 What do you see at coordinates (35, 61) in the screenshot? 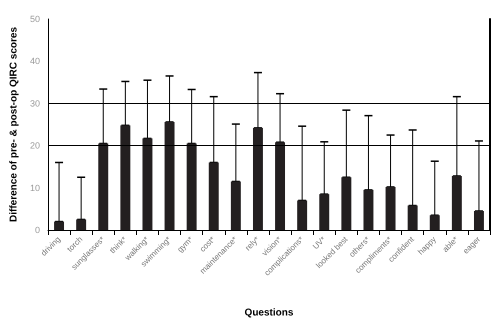
I see `y-tick-label: 40` at bounding box center [35, 61].